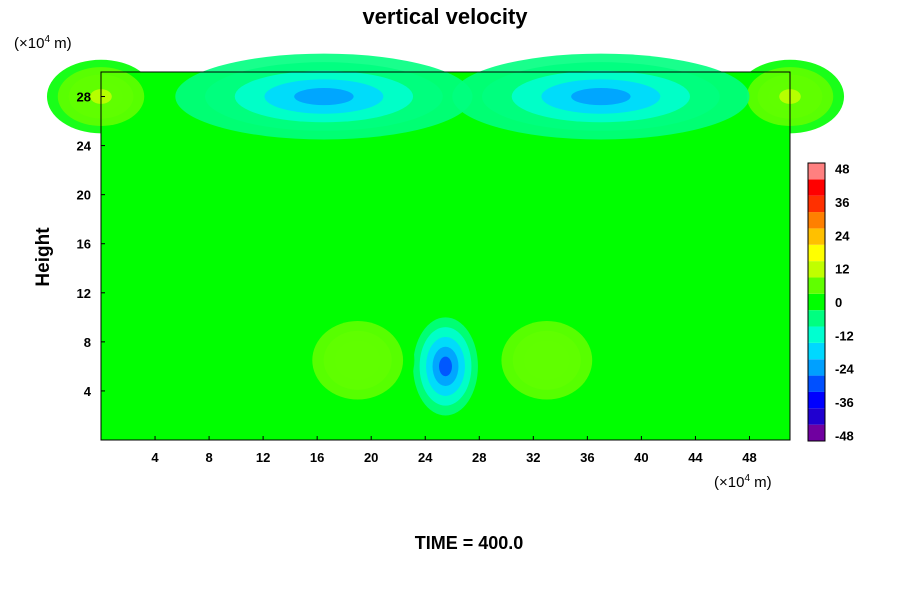 The image size is (900, 600). I want to click on colorbar-tick-label: -36, so click(844, 402).